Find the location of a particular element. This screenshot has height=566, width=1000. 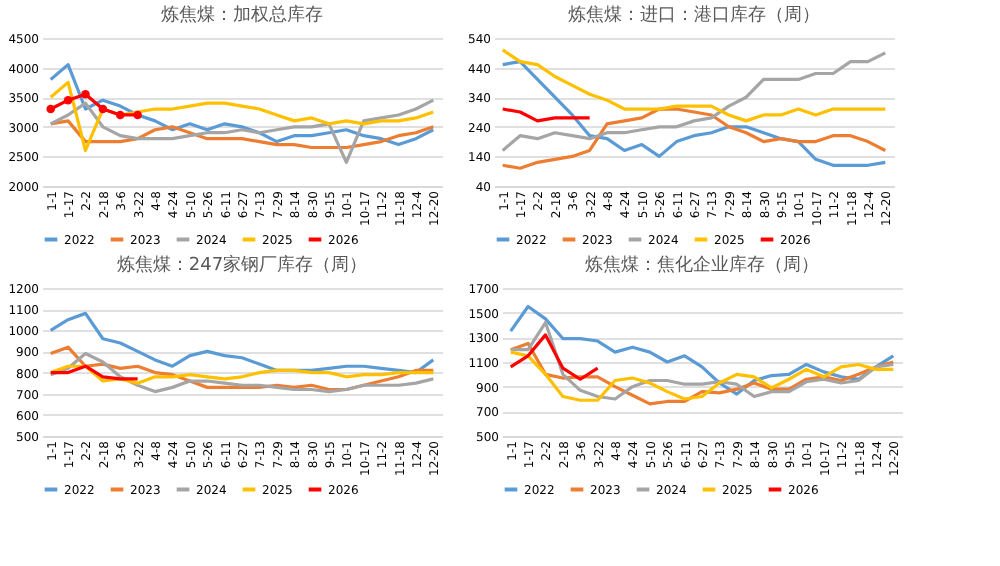

chart-title: 炼焦煤：进口：港口库存（周） is located at coordinates (694, 15).